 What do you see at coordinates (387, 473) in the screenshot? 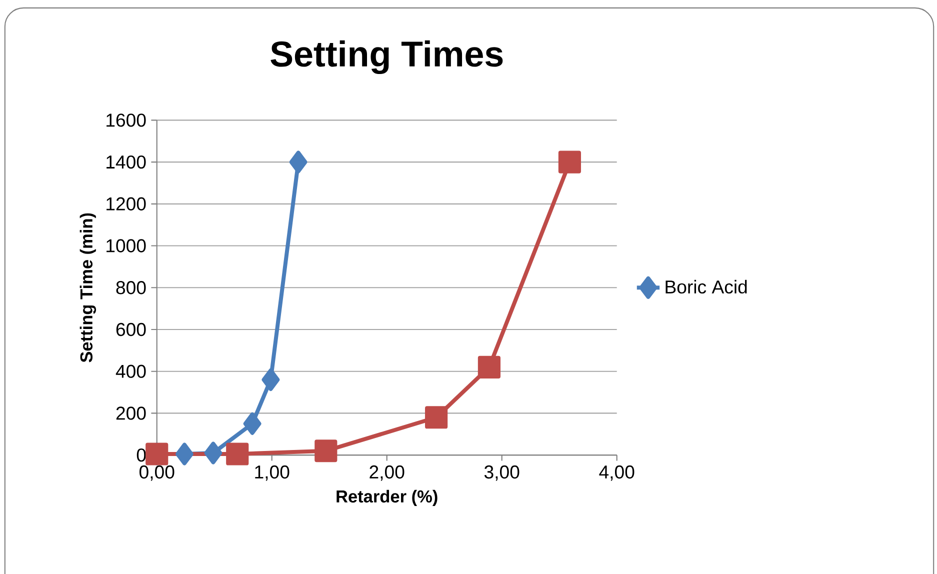
I see `x-tick-label: 2,00` at bounding box center [387, 473].